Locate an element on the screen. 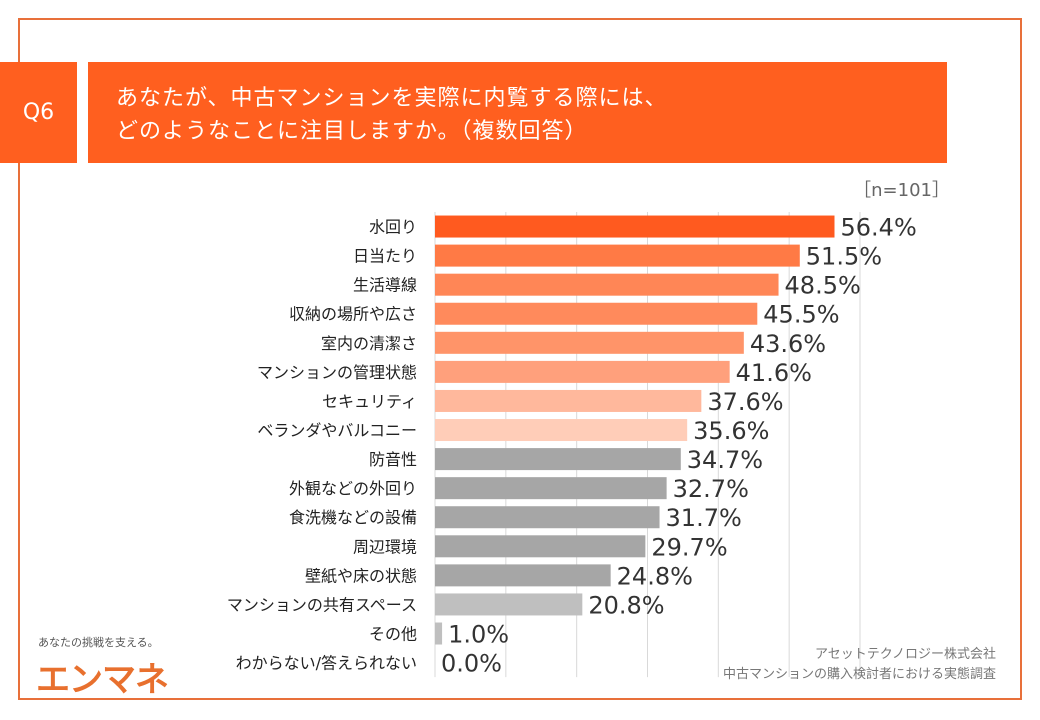 This screenshot has height=720, width=1040. category-label: その他 is located at coordinates (393, 634).